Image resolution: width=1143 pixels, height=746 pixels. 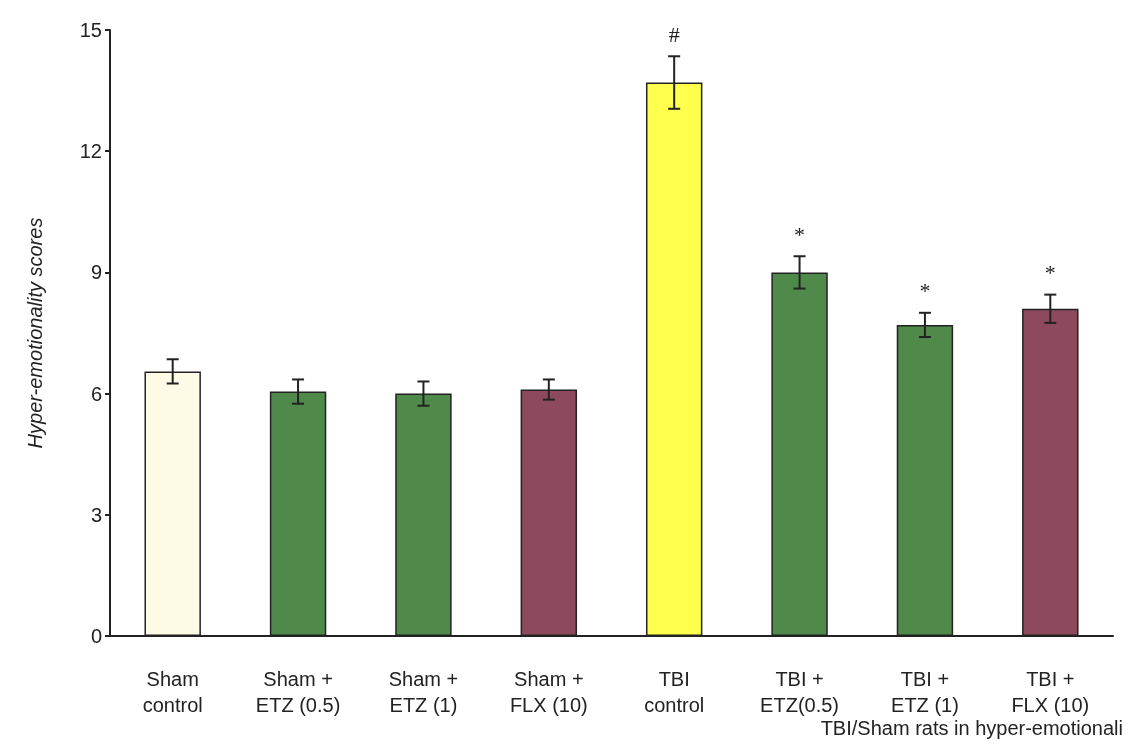 I want to click on y-tick-label: 0, so click(x=96, y=636).